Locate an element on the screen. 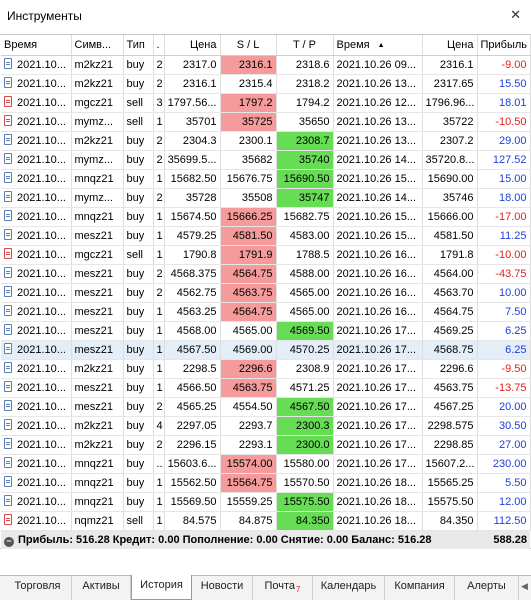 Image resolution: width=531 pixels, height=600 pixels. cell-tp: 35650 is located at coordinates (305, 122).